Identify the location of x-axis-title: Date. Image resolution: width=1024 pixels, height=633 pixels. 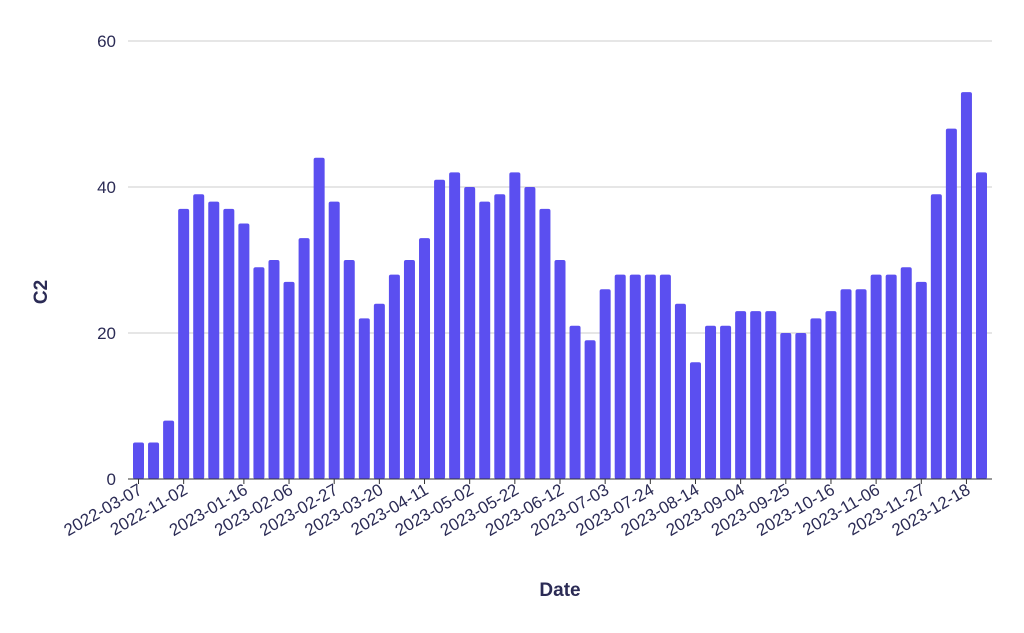
(559, 590).